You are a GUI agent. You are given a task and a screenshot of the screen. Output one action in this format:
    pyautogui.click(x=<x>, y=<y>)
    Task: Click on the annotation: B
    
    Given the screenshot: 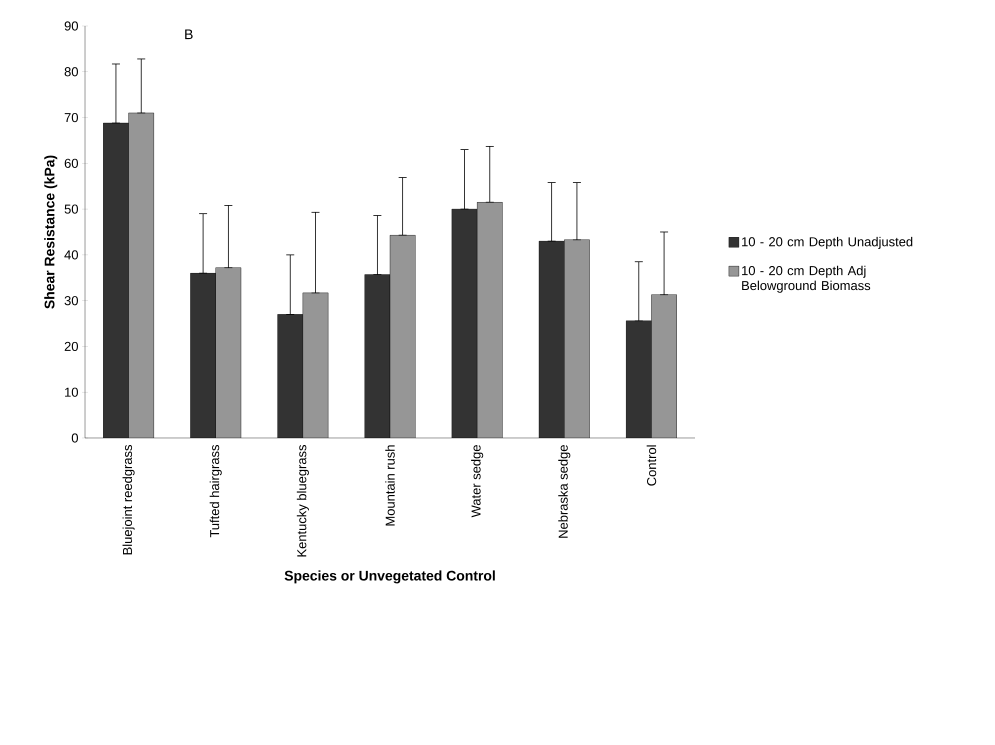 What is the action you would take?
    pyautogui.click(x=189, y=35)
    